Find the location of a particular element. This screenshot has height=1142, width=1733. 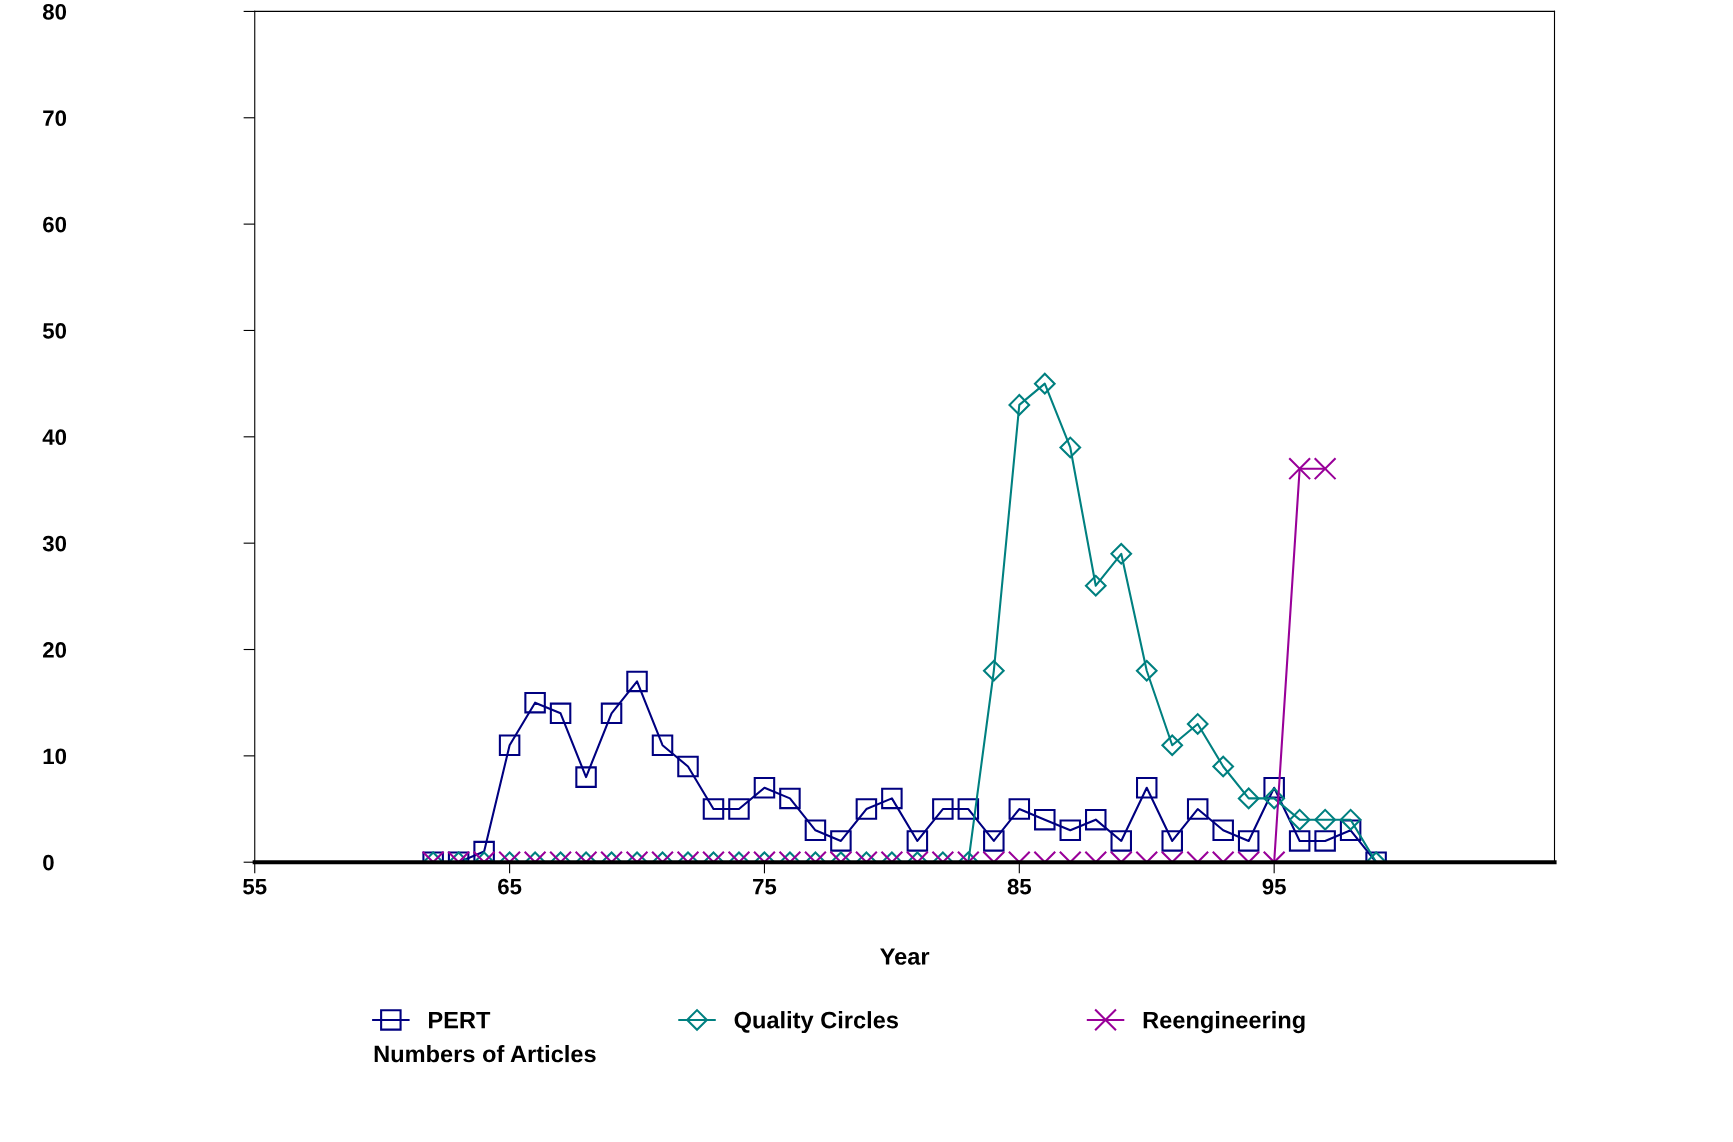

x-tick-label: 75 is located at coordinates (765, 887).